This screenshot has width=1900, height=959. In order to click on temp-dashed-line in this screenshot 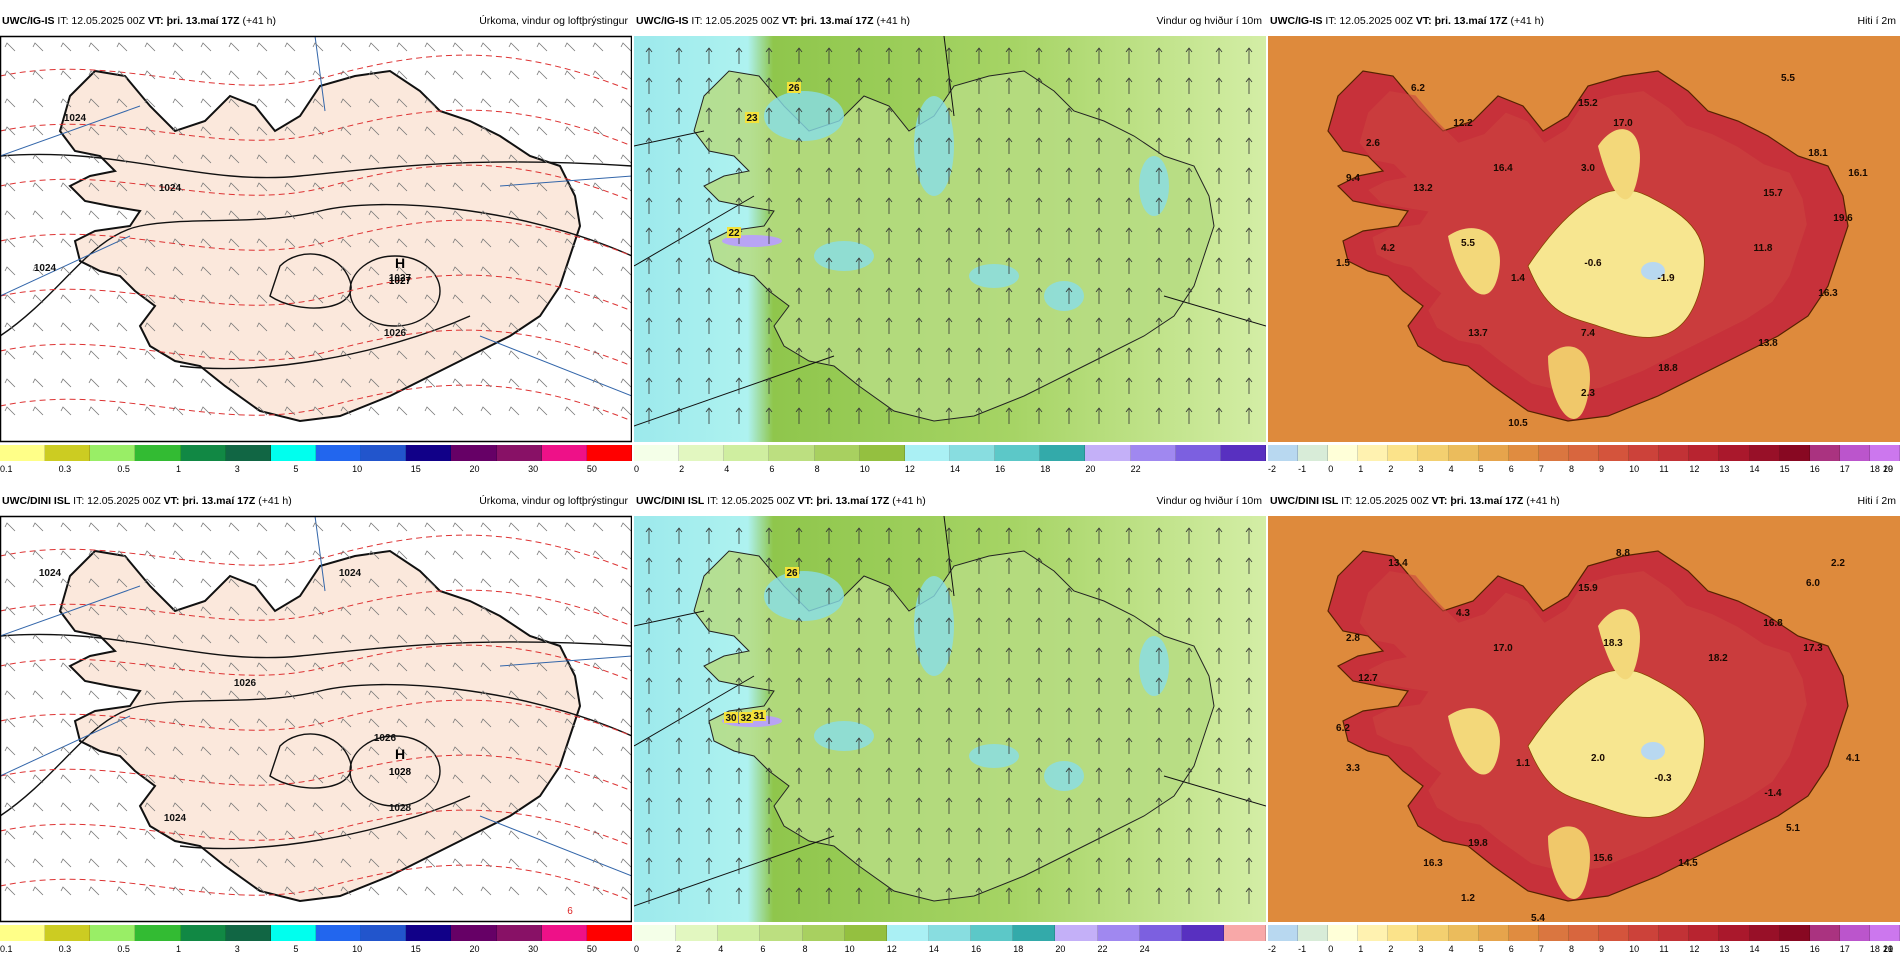, I will do `click(316, 183)`.